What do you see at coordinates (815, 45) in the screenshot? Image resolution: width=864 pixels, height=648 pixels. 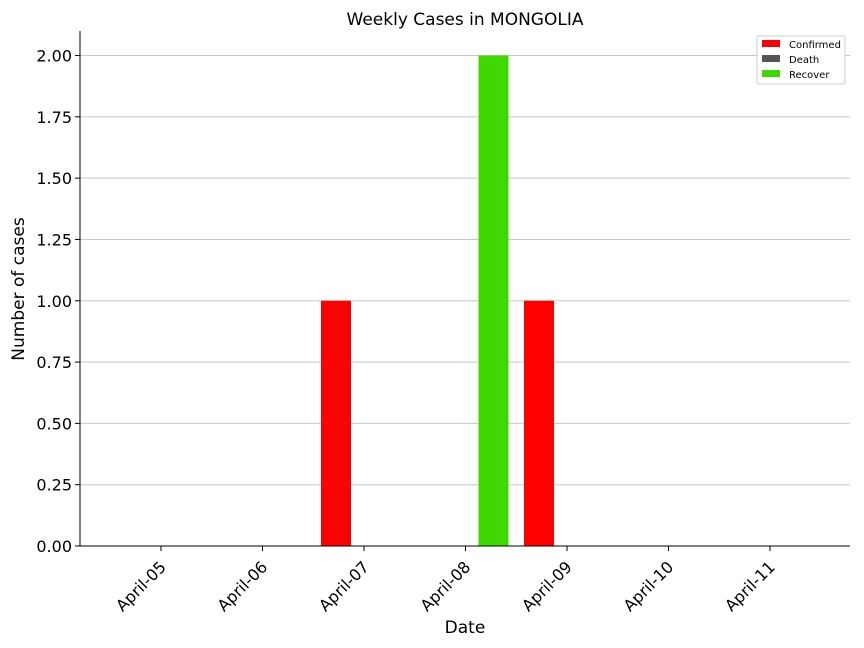 I see `legend-label-confirmed: Confirmed` at bounding box center [815, 45].